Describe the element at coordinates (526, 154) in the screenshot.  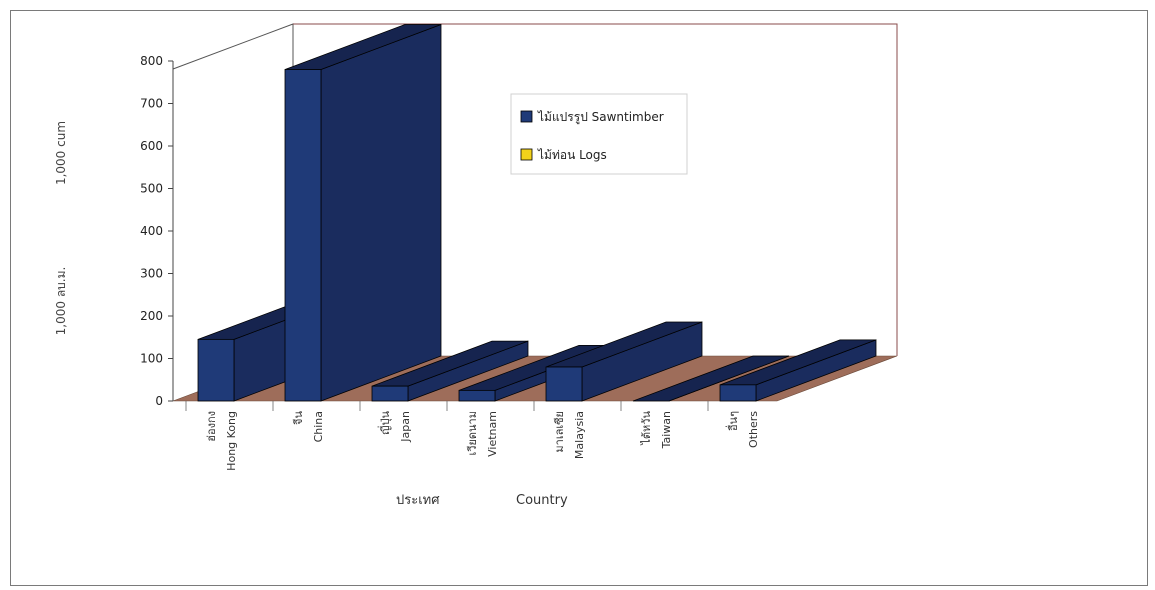
I see `legend-swatch-logs` at that location.